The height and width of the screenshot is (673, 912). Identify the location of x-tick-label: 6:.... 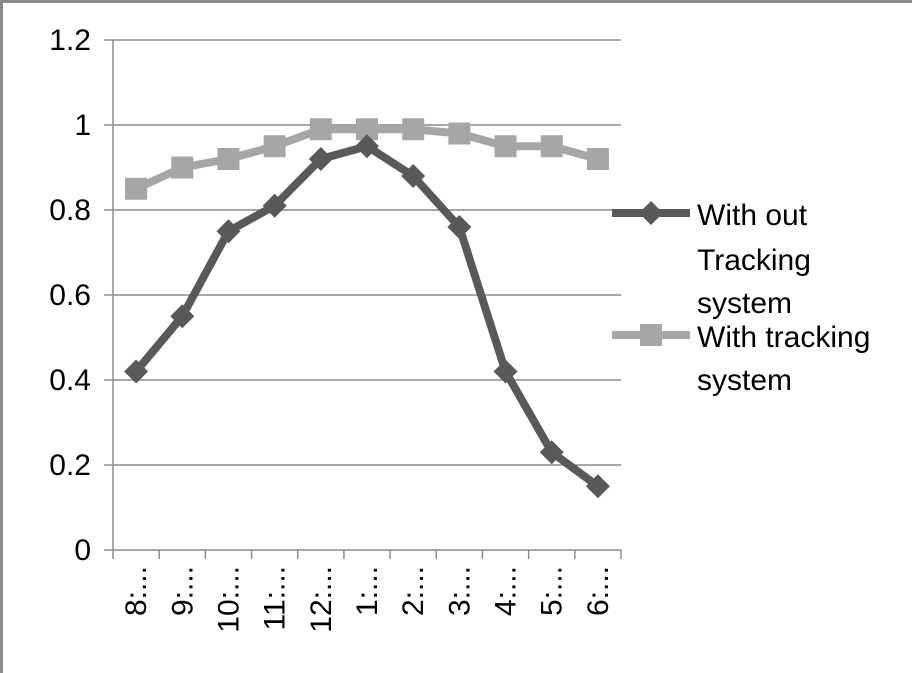
(598, 591).